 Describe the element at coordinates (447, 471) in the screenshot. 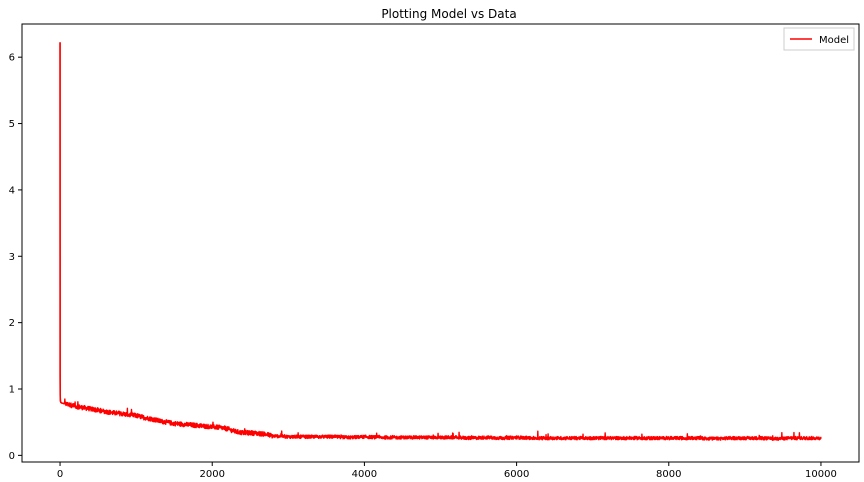

I see `x-axis: 0 2000 4000 6000 8000 10000` at that location.